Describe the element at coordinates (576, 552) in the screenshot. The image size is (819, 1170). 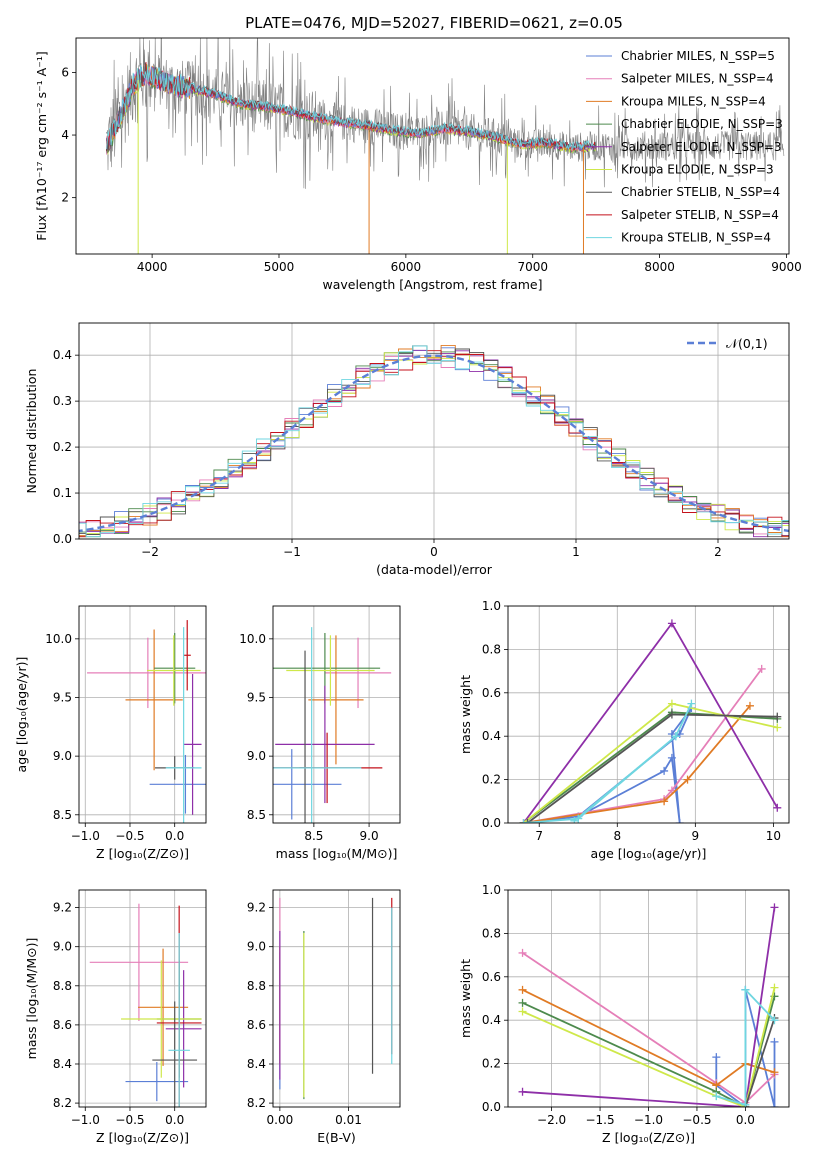
I see `x-tick-label: 1` at that location.